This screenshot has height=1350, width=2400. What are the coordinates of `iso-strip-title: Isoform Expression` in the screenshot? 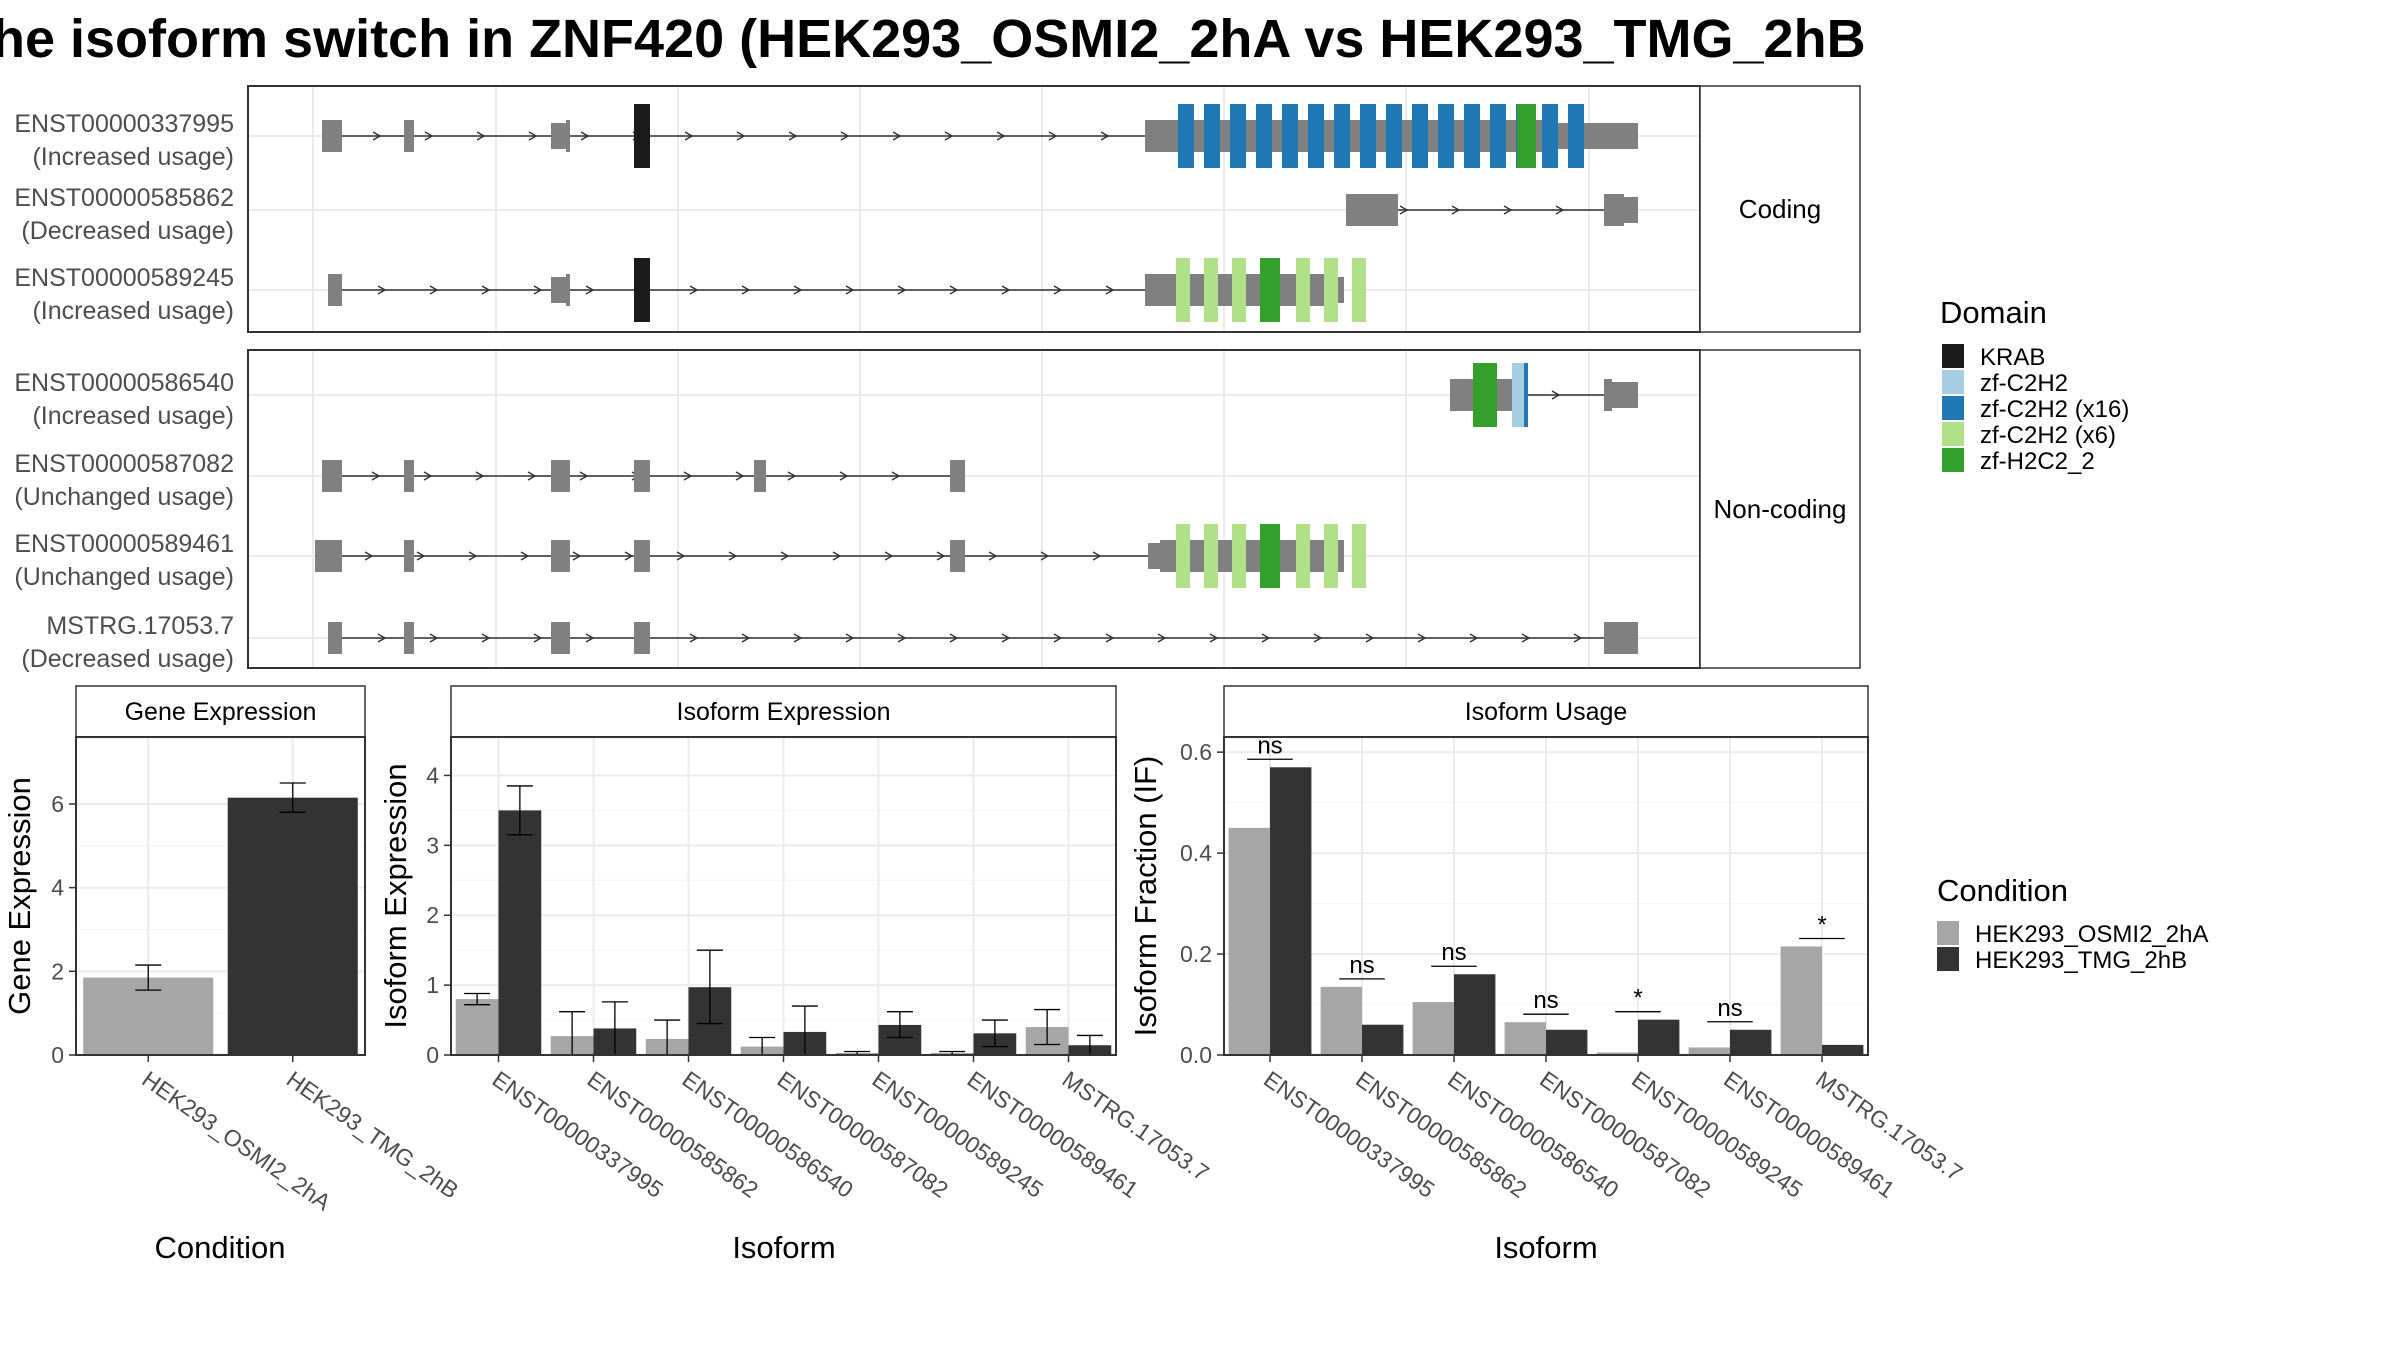 It's located at (784, 712).